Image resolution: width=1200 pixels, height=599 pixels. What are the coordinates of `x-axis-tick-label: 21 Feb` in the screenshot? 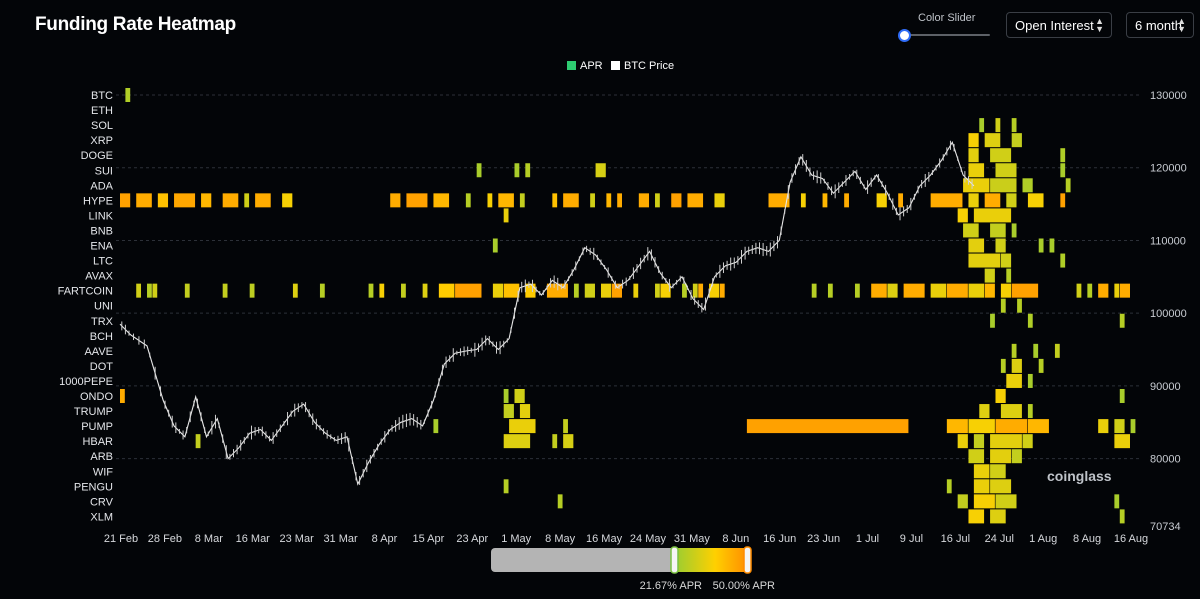 It's located at (121, 539).